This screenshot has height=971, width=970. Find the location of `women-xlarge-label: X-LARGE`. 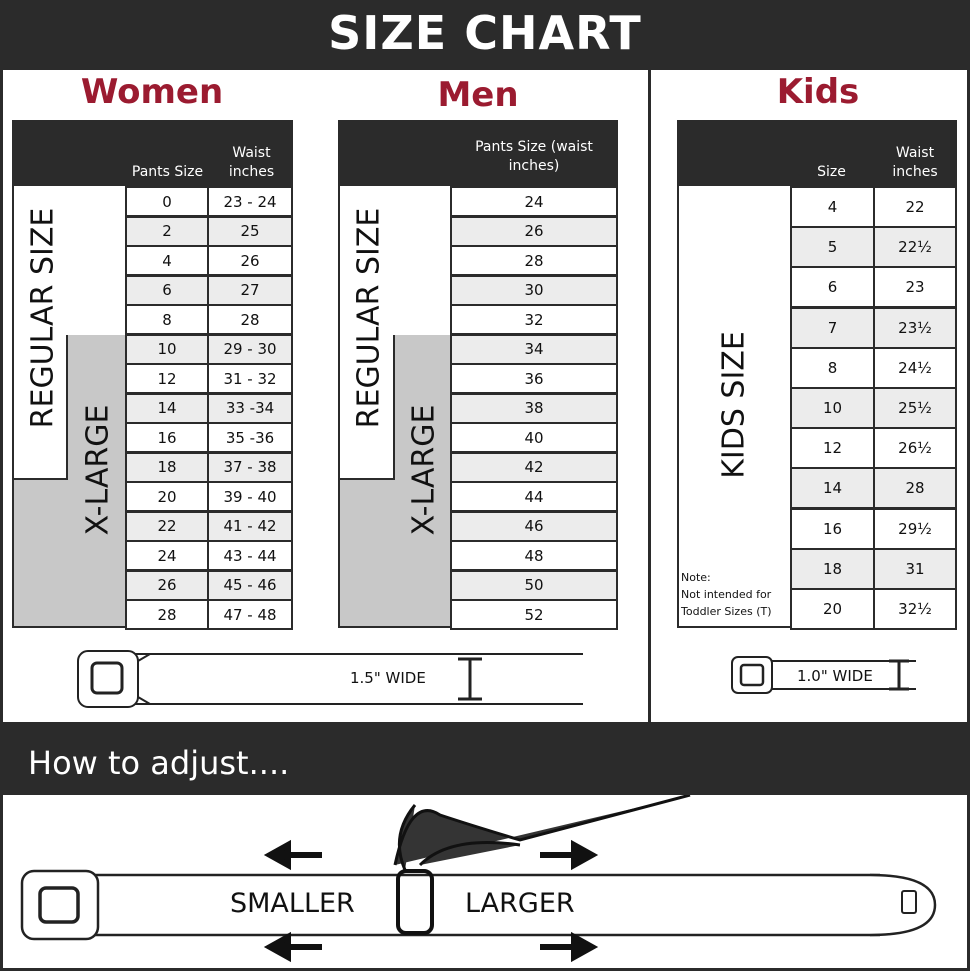

women-xlarge-label: X-LARGE is located at coordinates (98, 470).